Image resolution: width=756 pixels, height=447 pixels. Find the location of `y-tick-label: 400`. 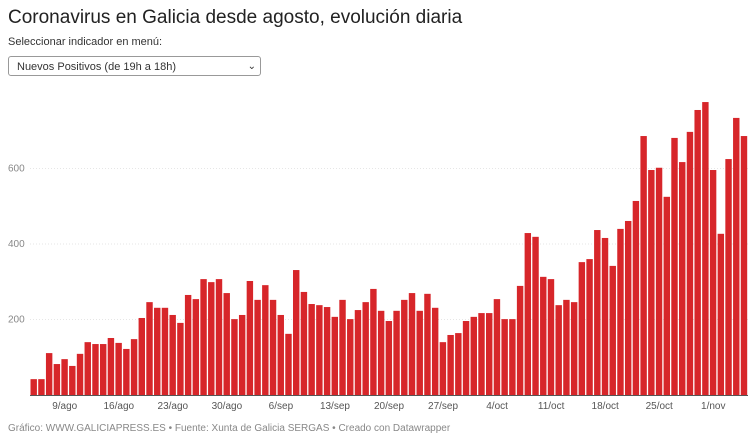

y-tick-label: 400 is located at coordinates (16, 244).